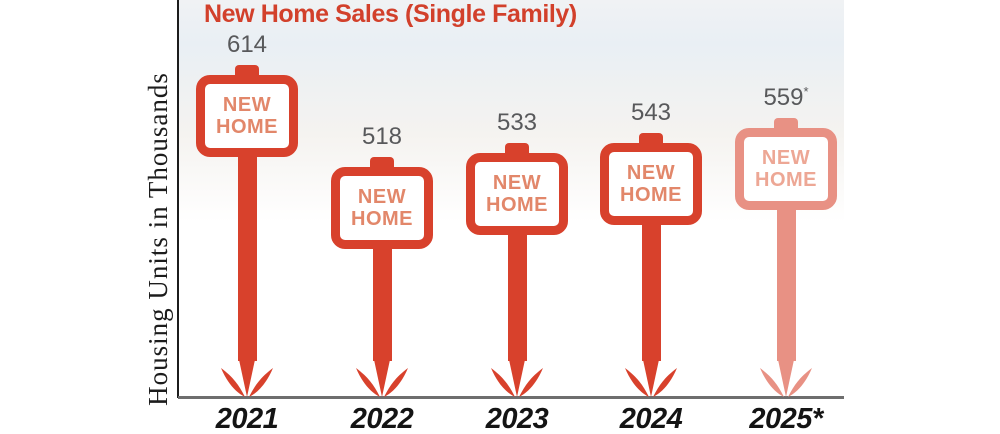 This screenshot has height=434, width=1000. I want to click on x-tick-label: 2021, so click(247, 418).